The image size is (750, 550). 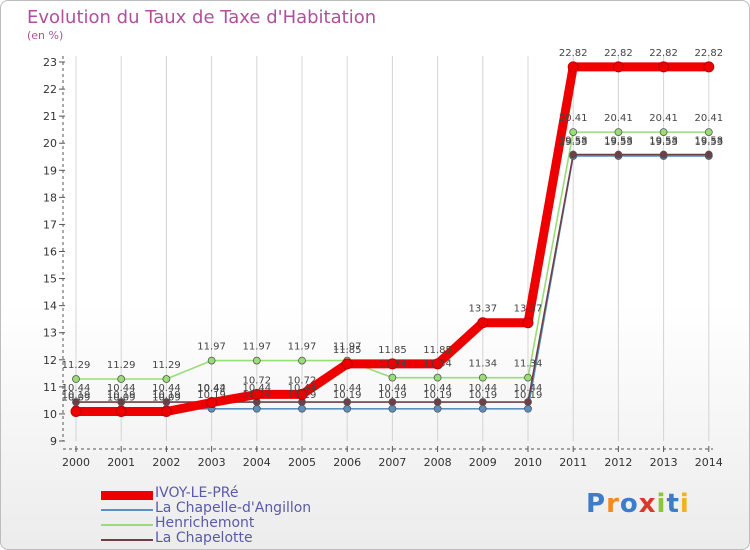 What do you see at coordinates (647, 504) in the screenshot?
I see `logo-letter: x` at bounding box center [647, 504].